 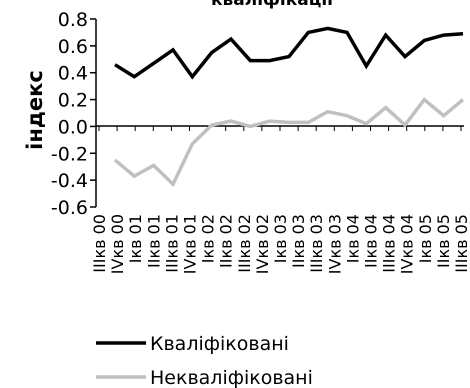 I want to click on legend: Кваліфіковані Некваліфіковані, so click(x=204, y=360).